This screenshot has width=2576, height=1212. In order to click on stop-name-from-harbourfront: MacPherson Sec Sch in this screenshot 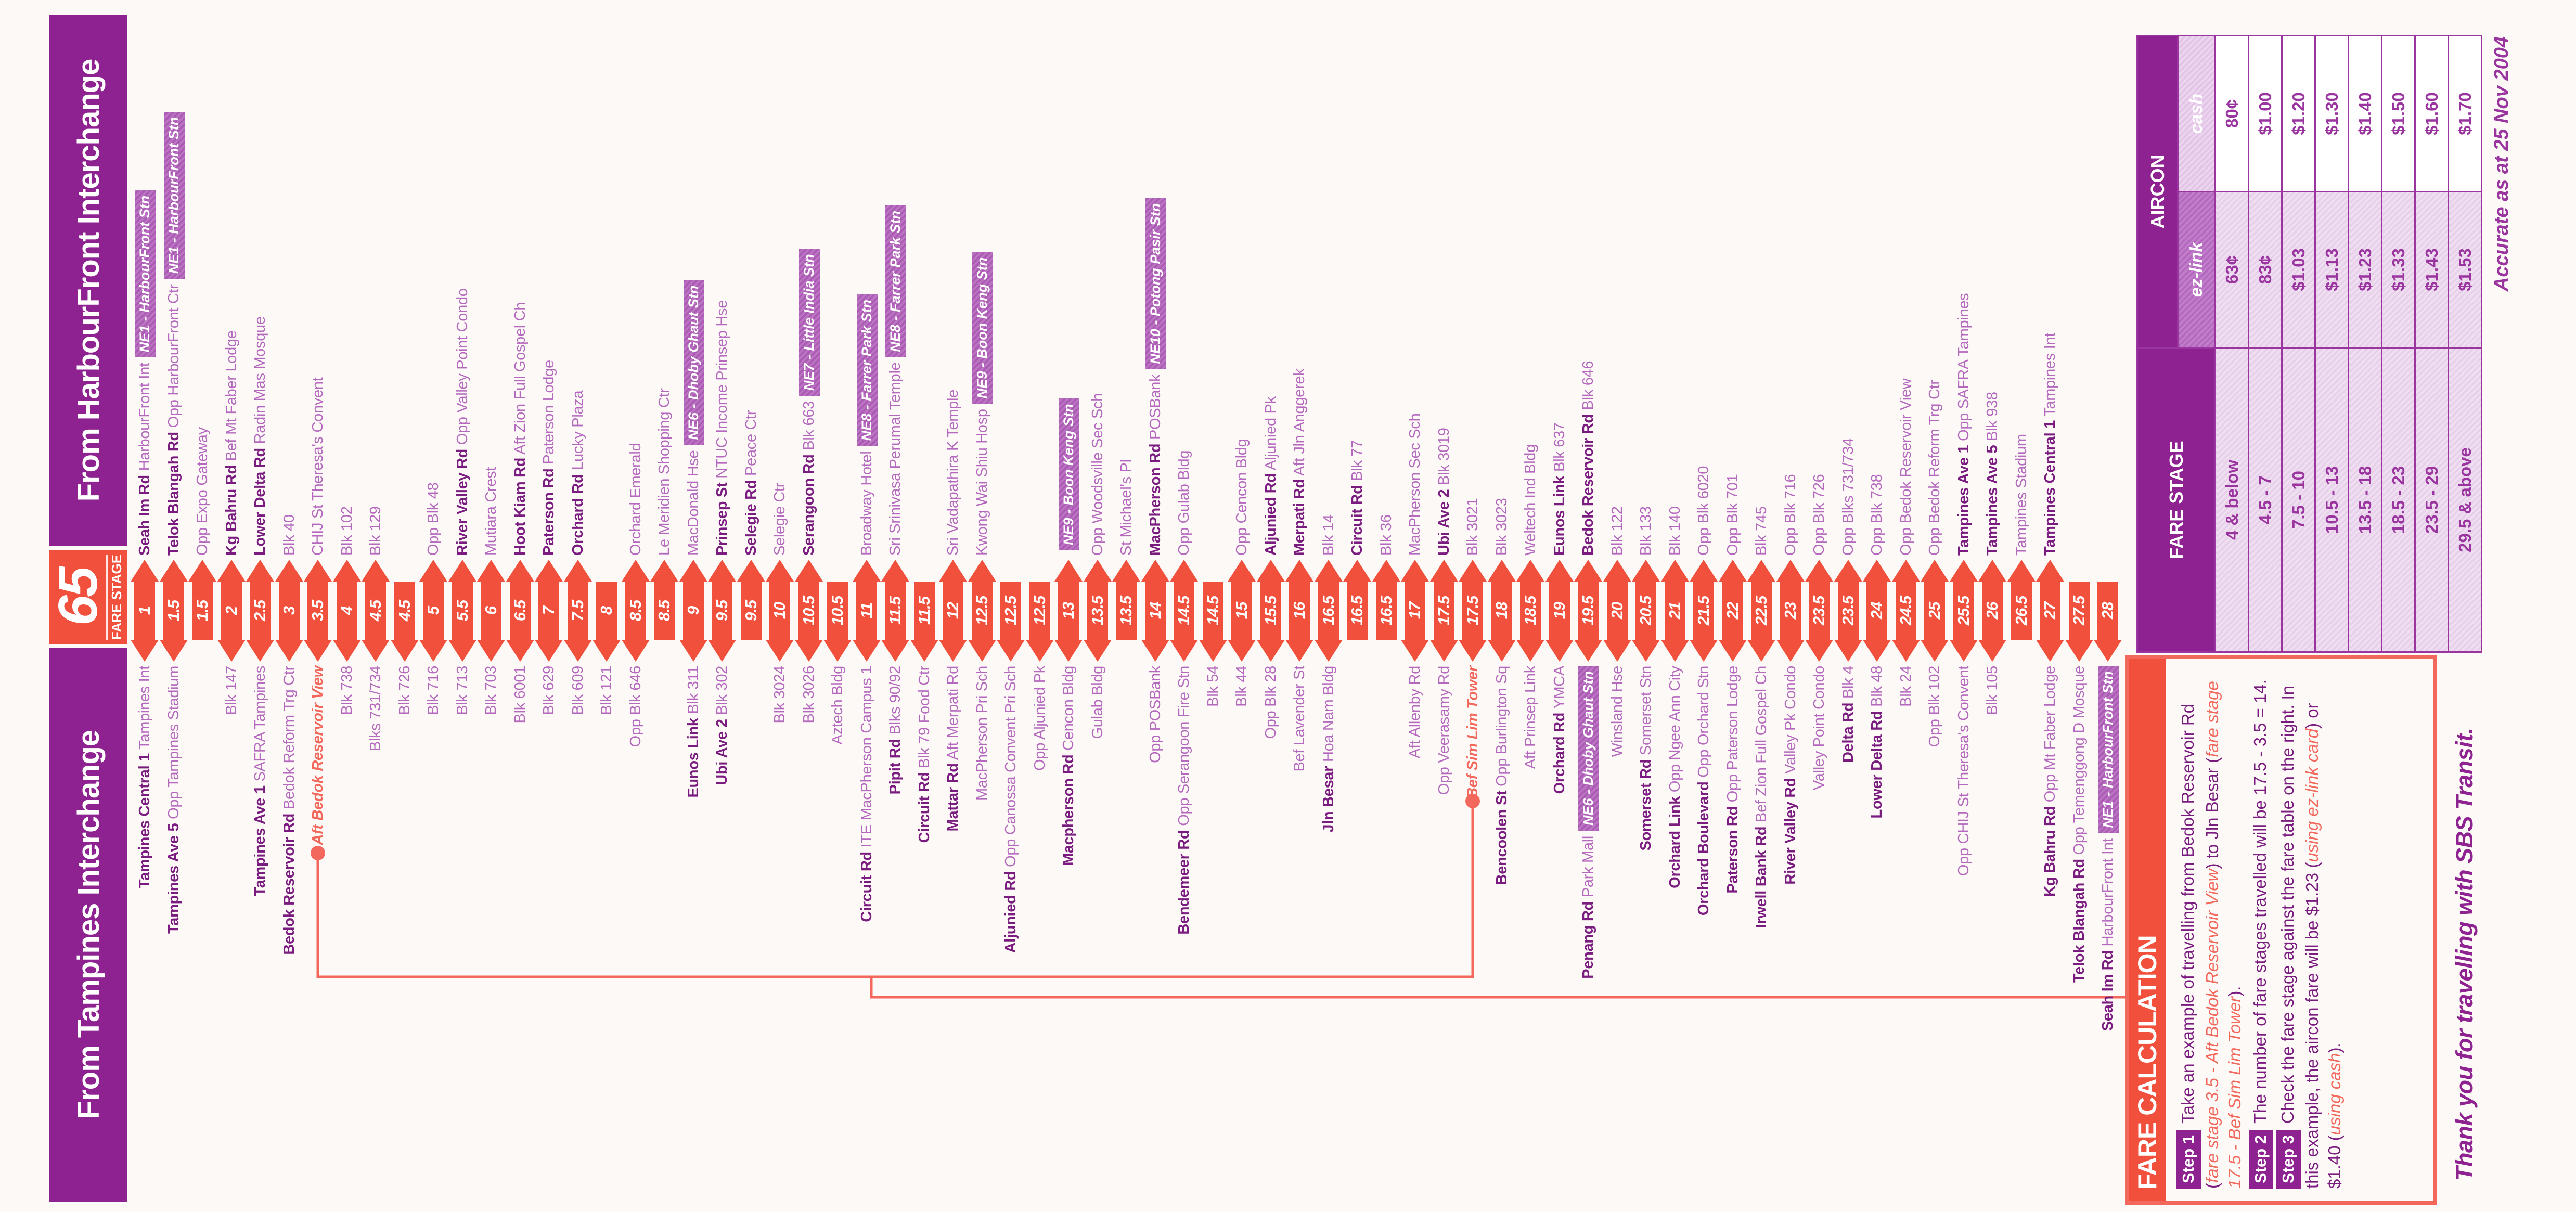, I will do `click(1414, 485)`.